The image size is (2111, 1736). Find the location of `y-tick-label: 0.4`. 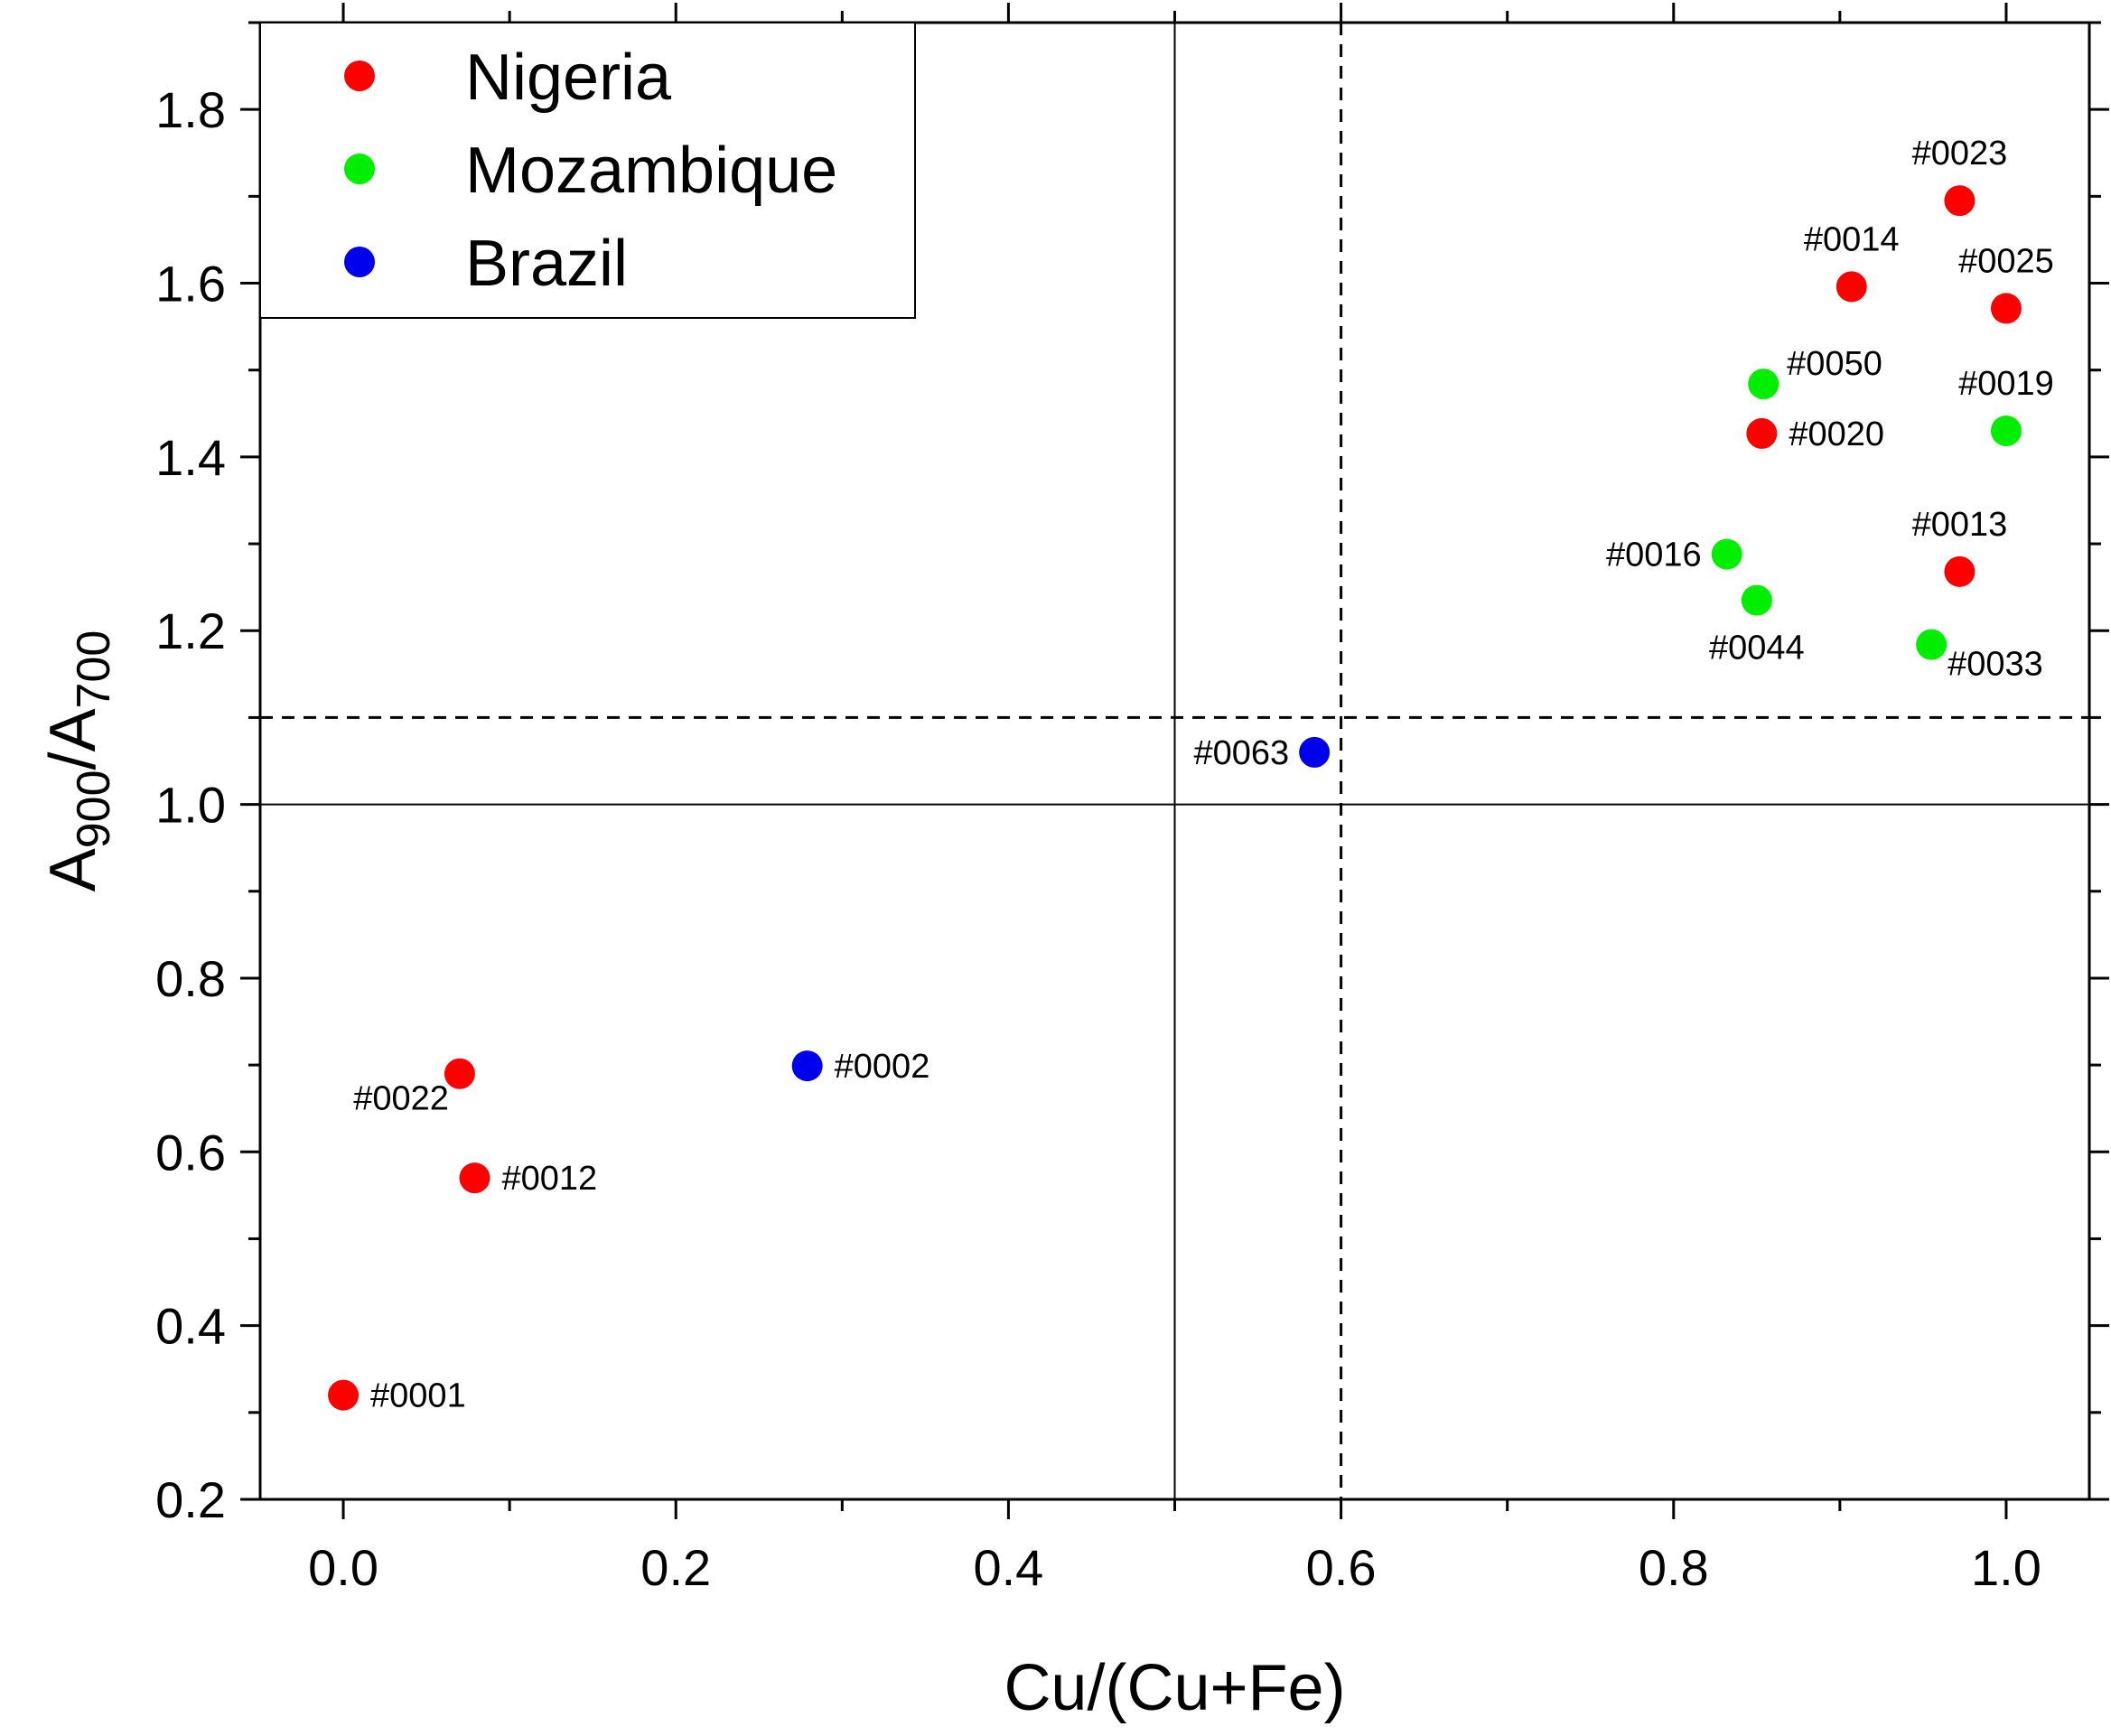

y-tick-label: 0.4 is located at coordinates (190, 1326).